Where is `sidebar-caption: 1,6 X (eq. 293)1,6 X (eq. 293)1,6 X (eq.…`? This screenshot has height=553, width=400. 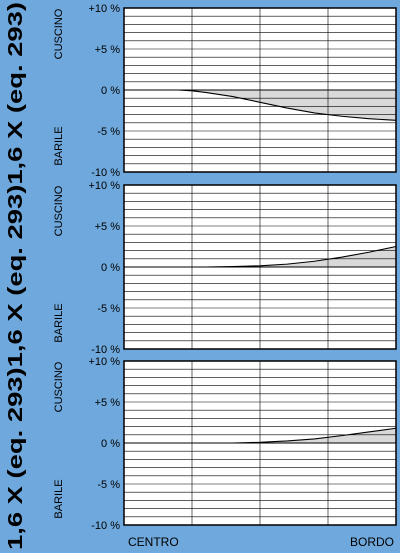 sidebar-caption: 1,6 X (eq. 293)1,6 X (eq. 293)1,6 X (eq.… is located at coordinates (16, 276).